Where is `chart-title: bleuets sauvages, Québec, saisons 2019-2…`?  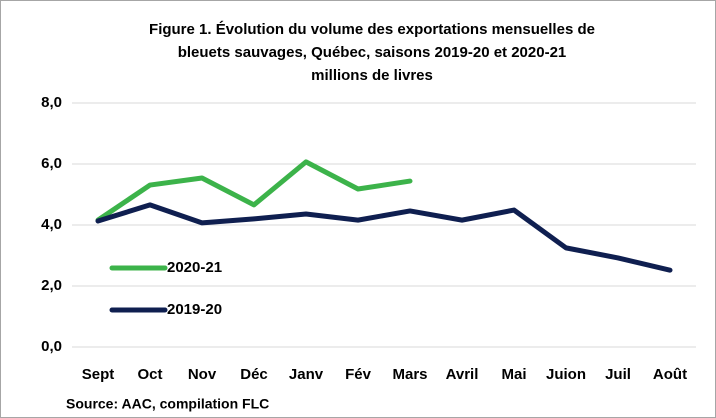 chart-title: bleuets sauvages, Québec, saisons 2019-2… is located at coordinates (372, 52).